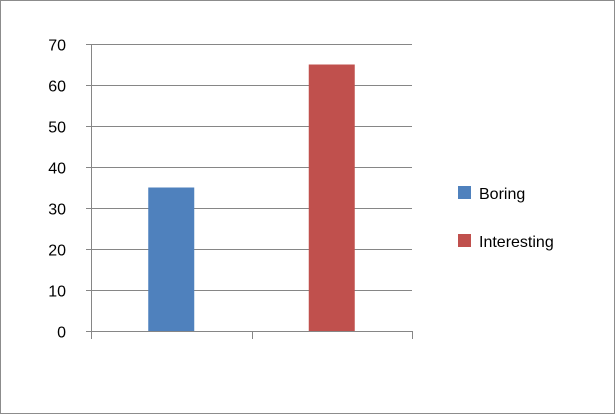  What do you see at coordinates (252, 335) in the screenshot?
I see `x-axis` at bounding box center [252, 335].